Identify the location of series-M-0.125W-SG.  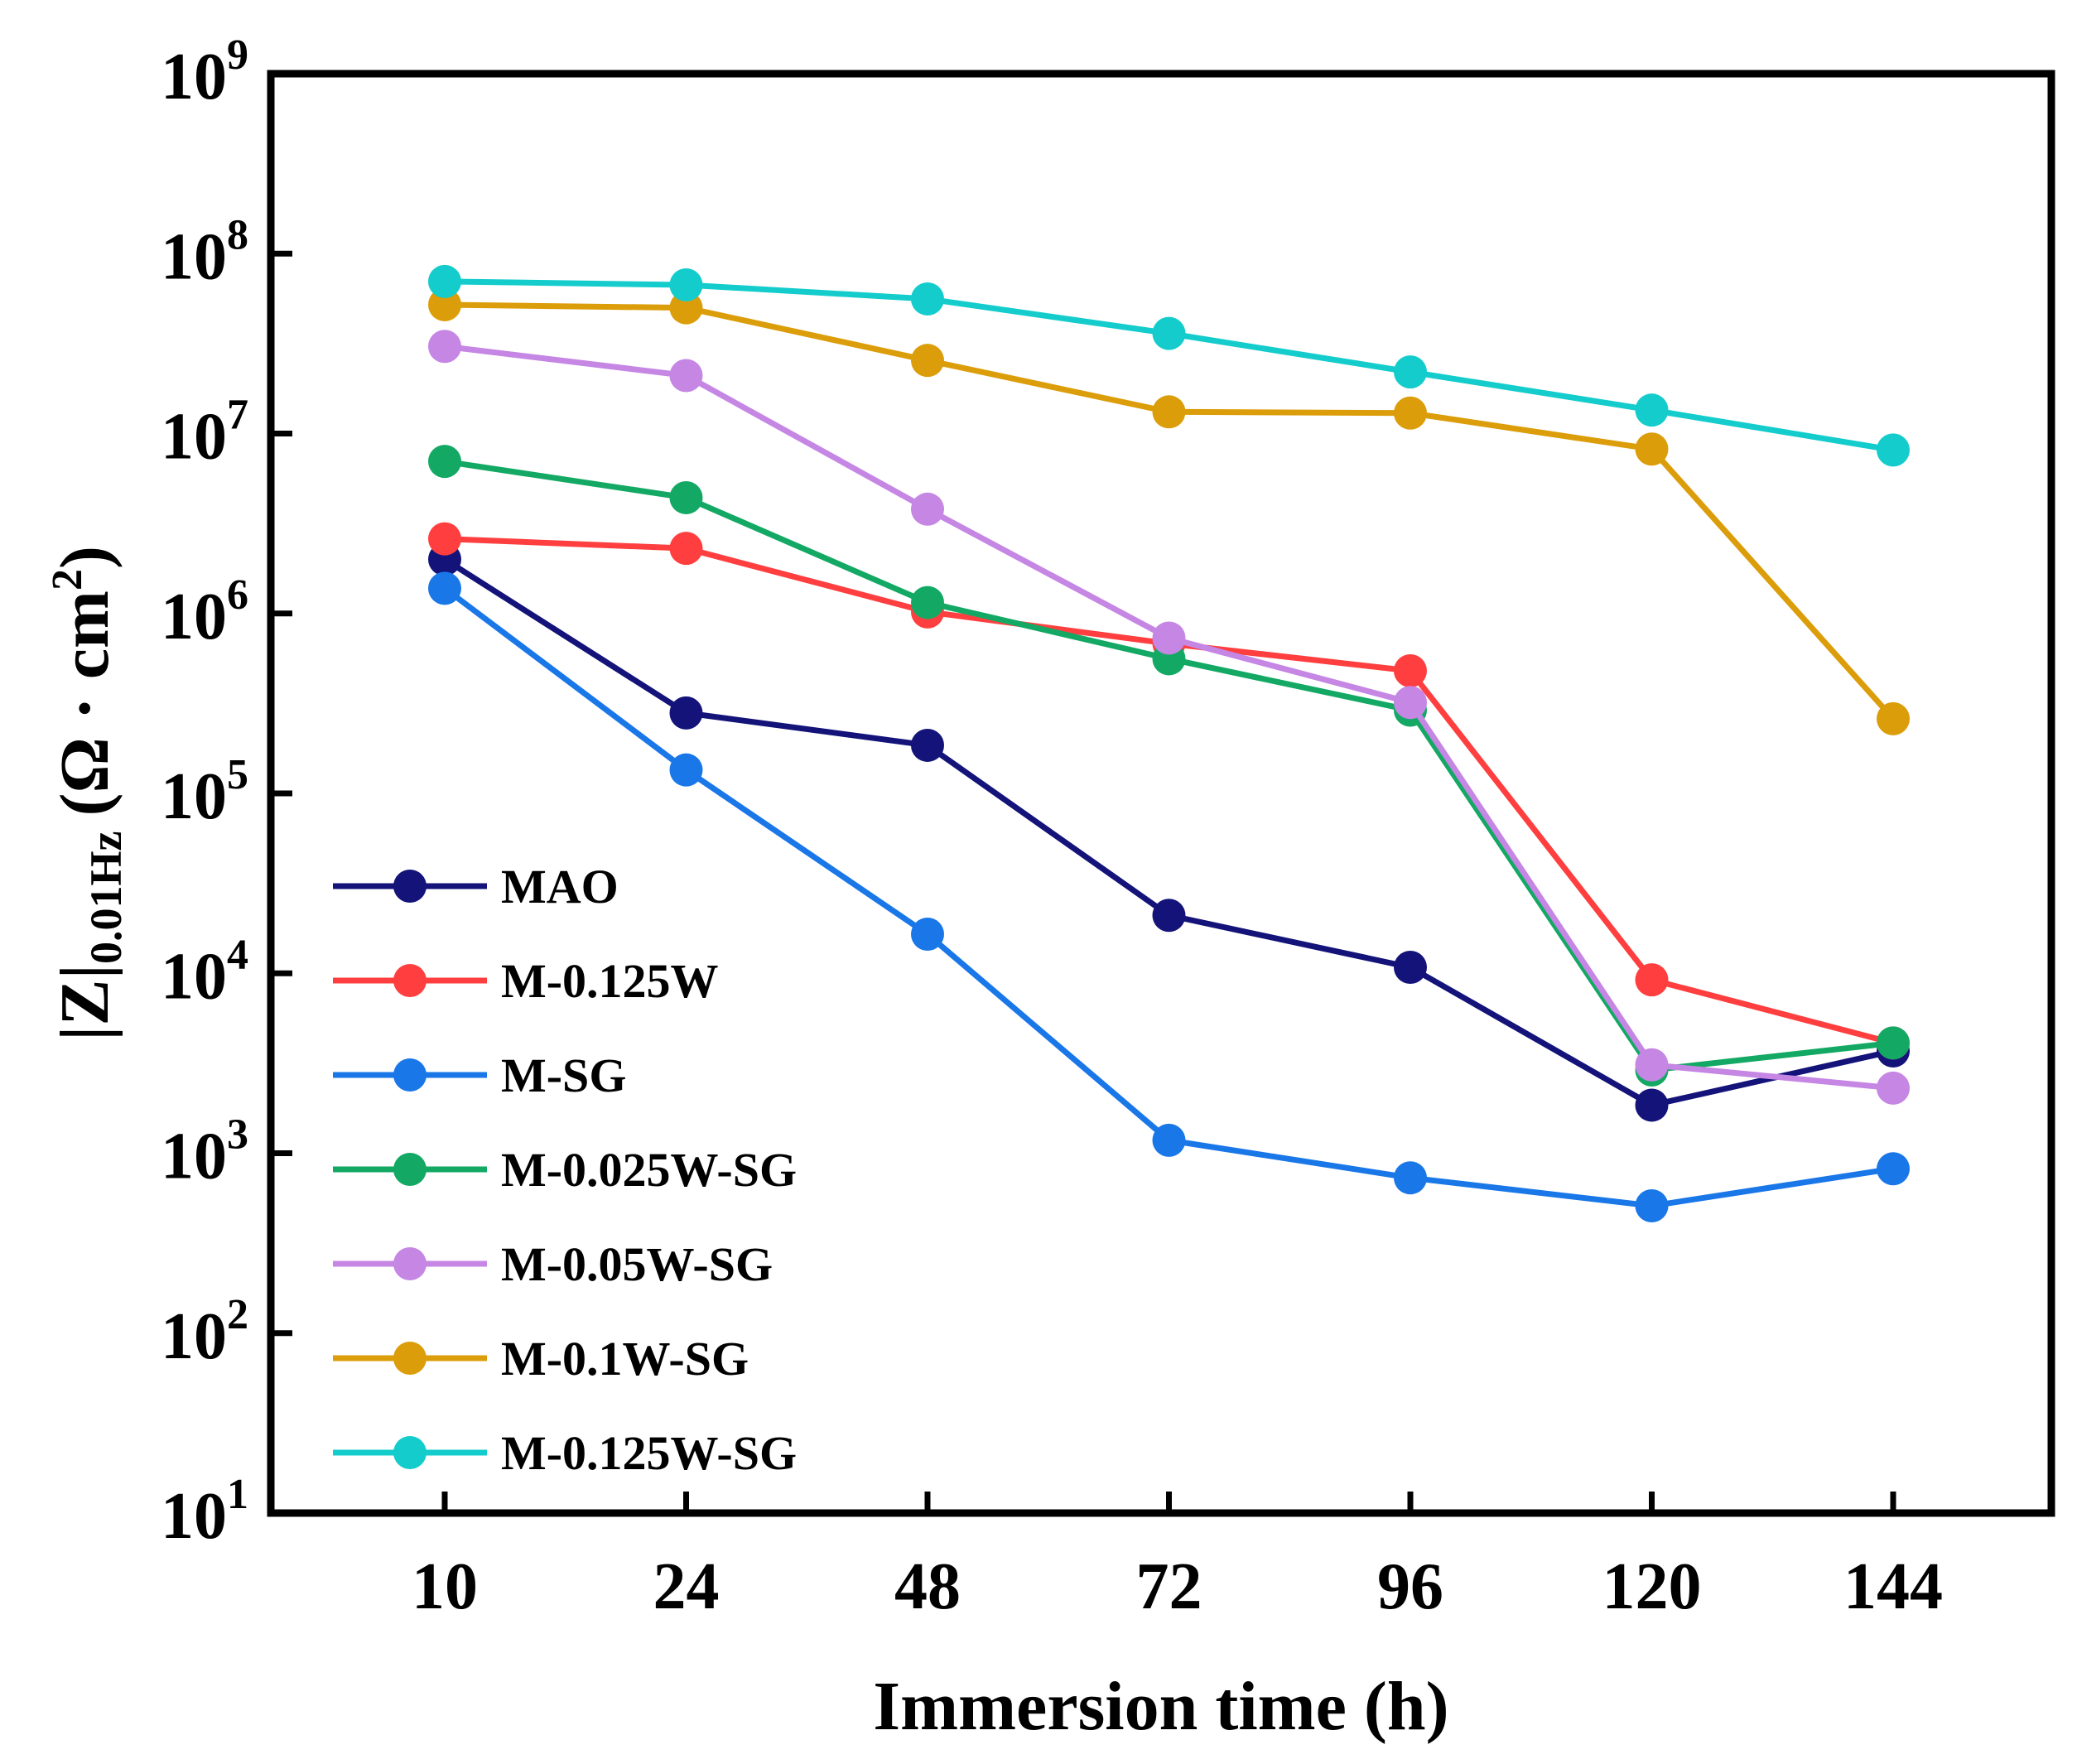
(1169, 365).